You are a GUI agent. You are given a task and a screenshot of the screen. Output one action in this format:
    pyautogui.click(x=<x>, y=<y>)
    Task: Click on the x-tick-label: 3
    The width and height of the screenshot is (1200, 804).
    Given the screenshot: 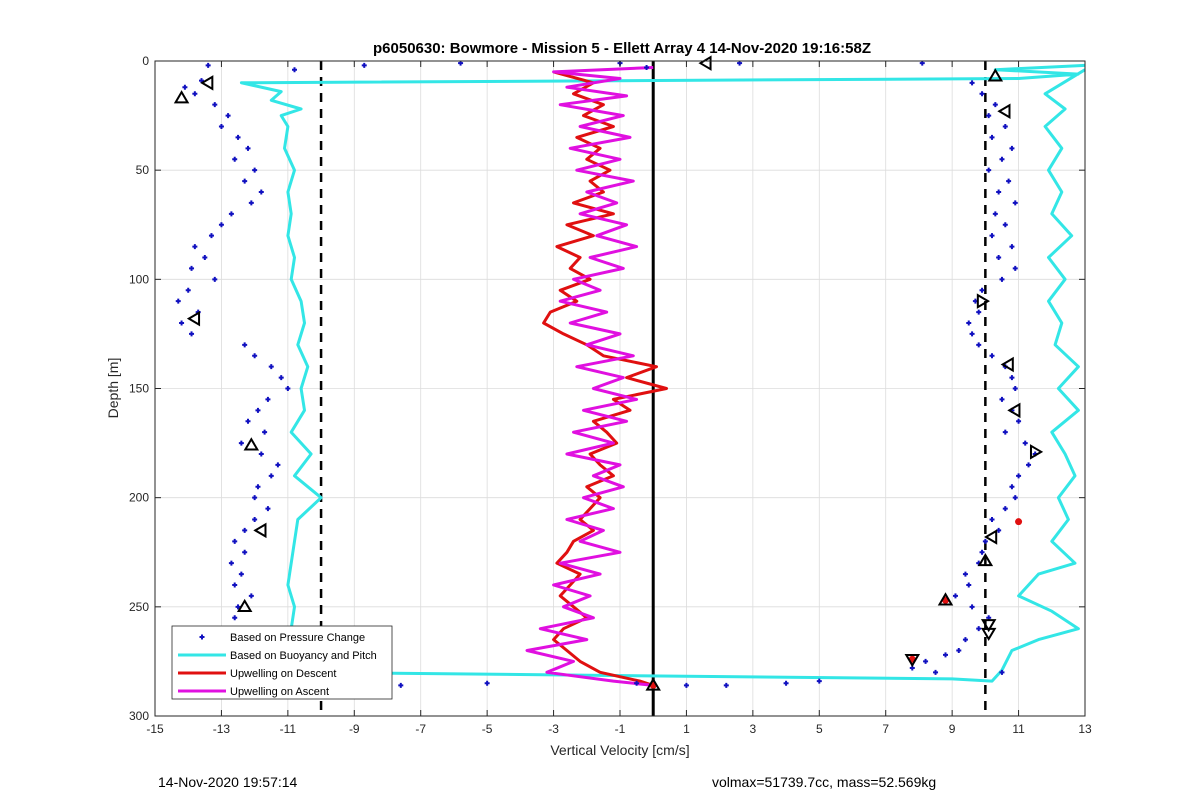 What is the action you would take?
    pyautogui.click(x=753, y=729)
    